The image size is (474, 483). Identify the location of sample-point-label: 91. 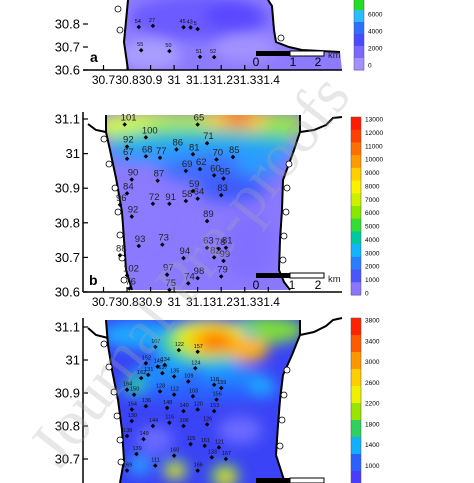
(170, 197).